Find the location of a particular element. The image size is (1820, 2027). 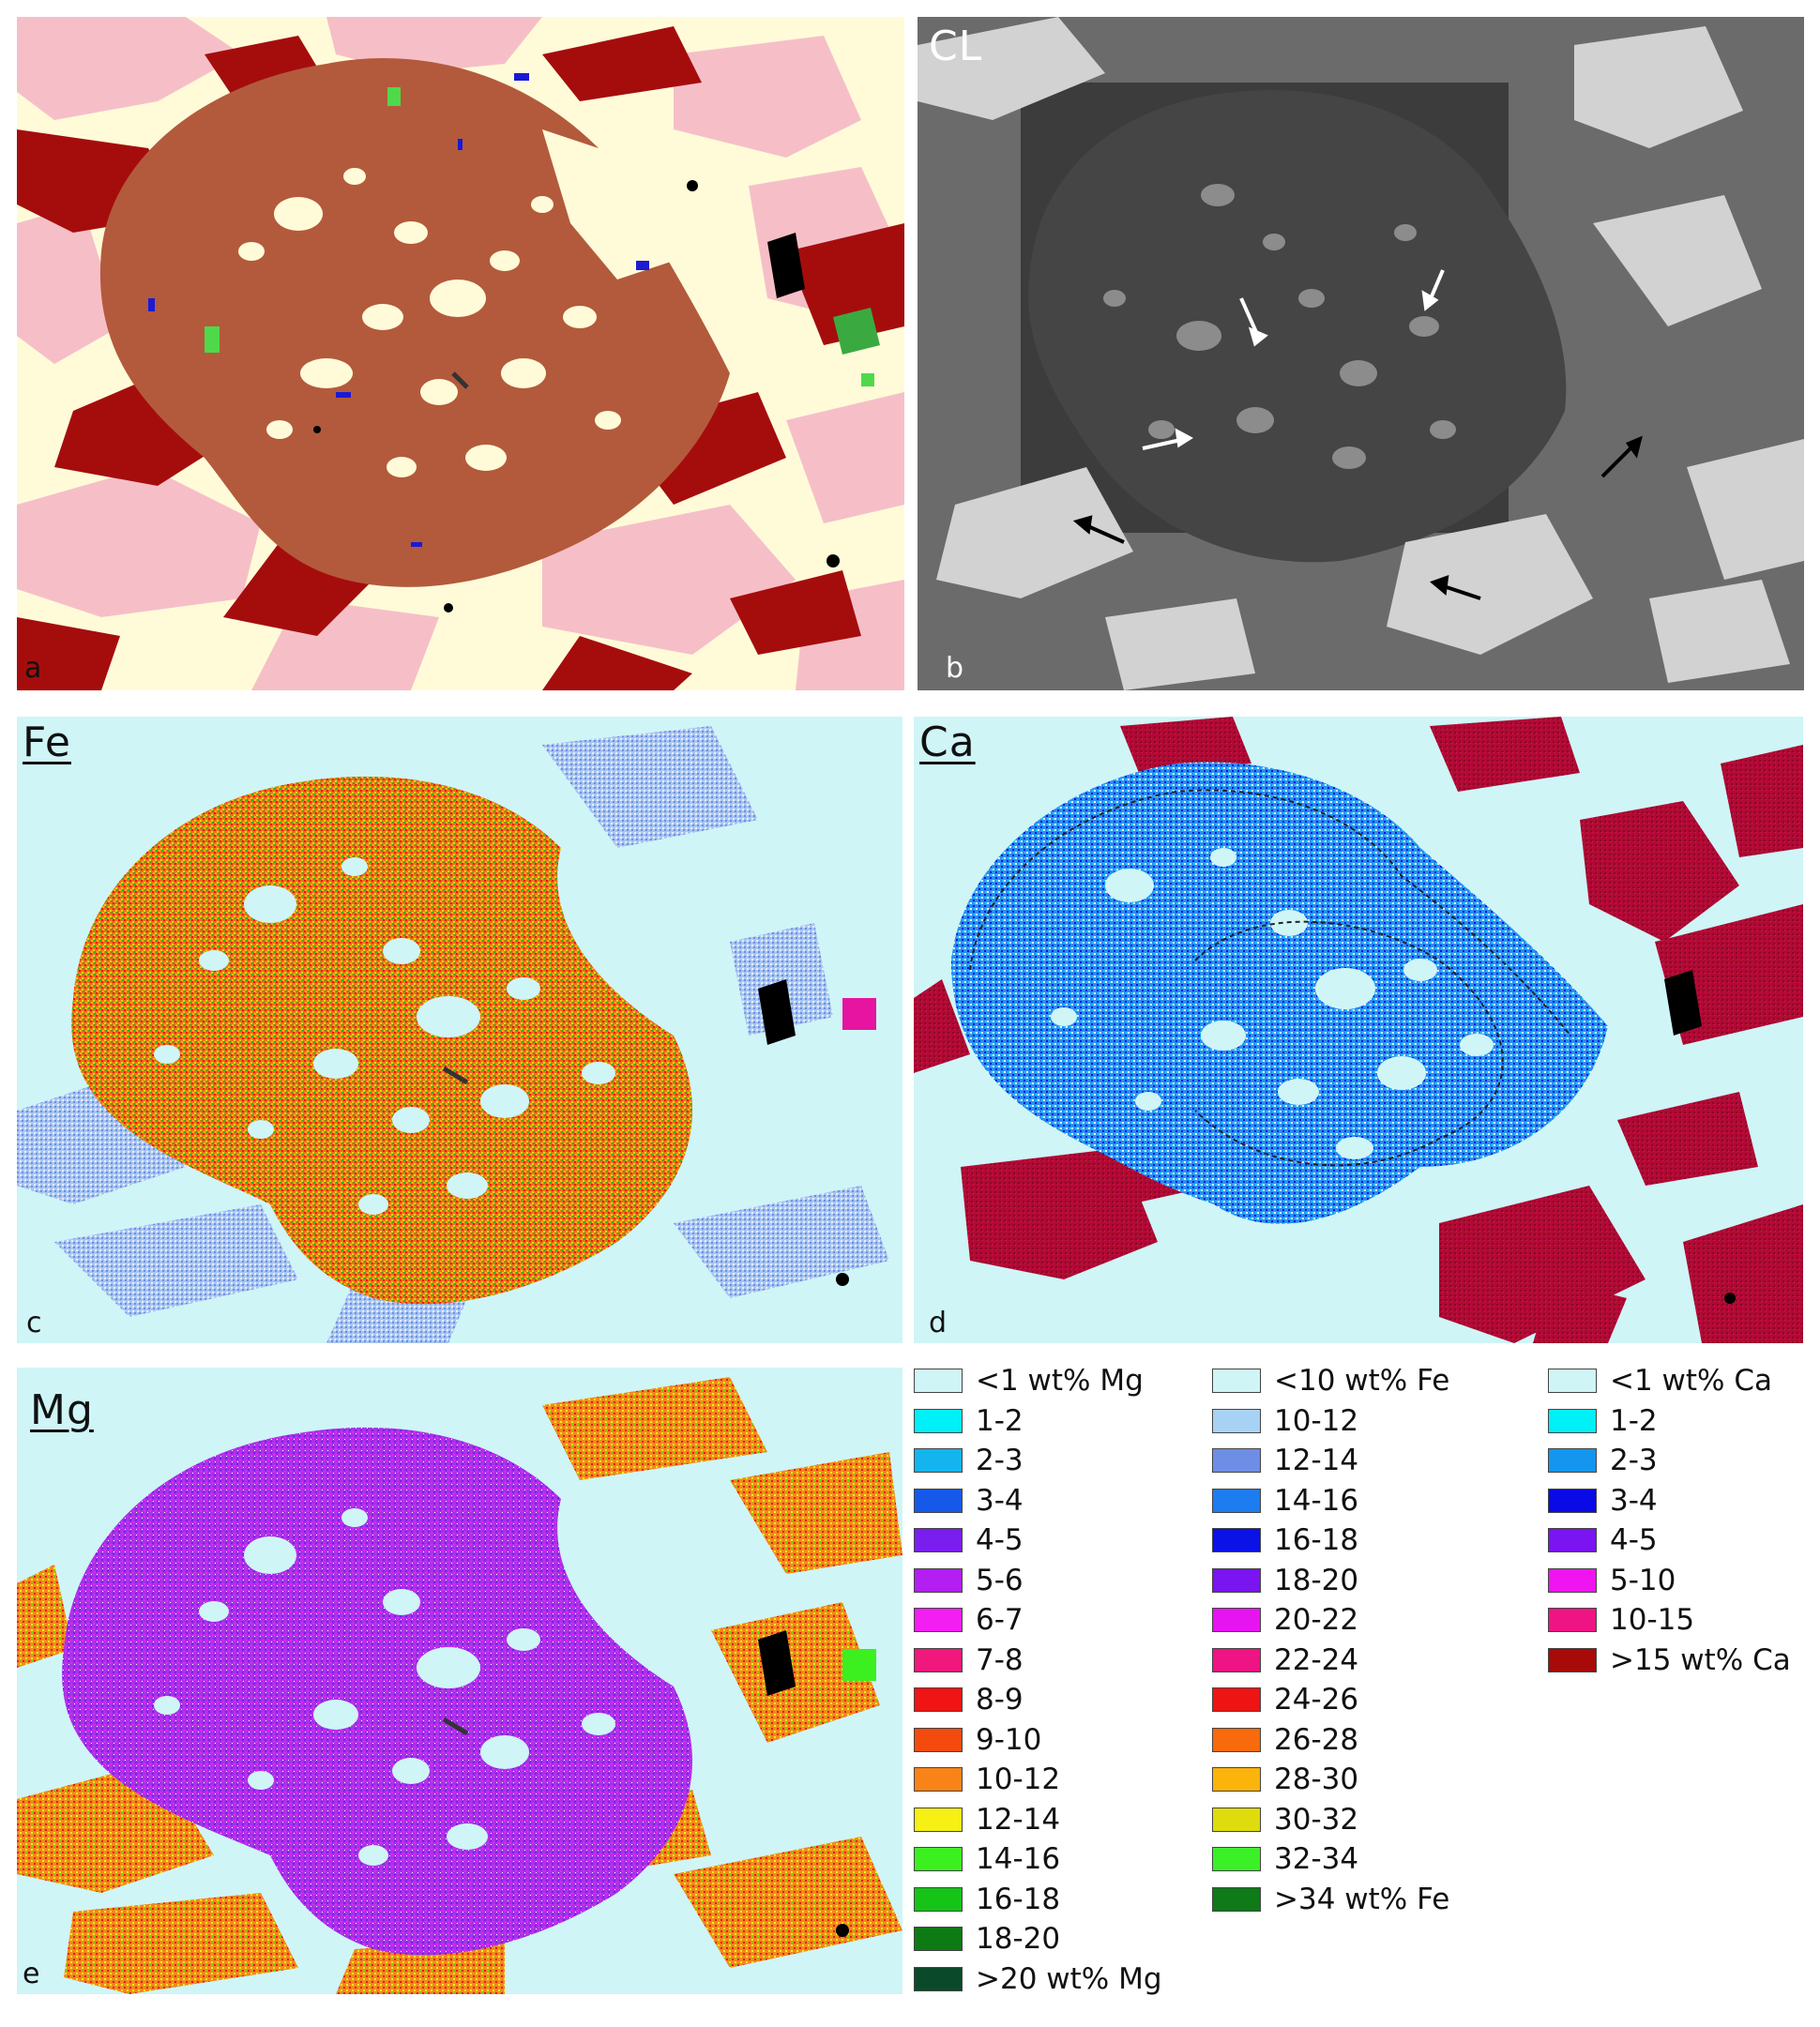

legend-label: 24-26 is located at coordinates (1316, 1700).